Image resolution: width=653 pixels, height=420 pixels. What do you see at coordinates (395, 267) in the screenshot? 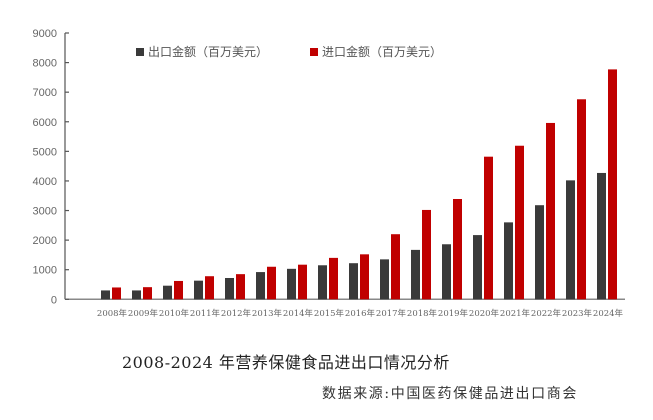
I see `bar-import-2017年` at bounding box center [395, 267].